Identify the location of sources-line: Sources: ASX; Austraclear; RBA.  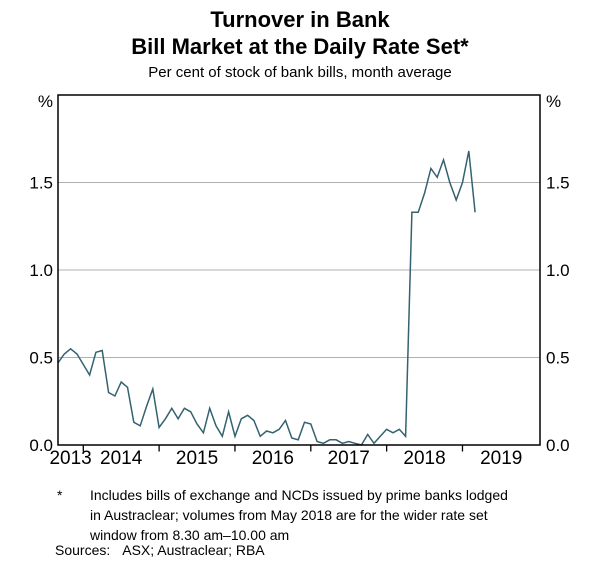
(160, 550).